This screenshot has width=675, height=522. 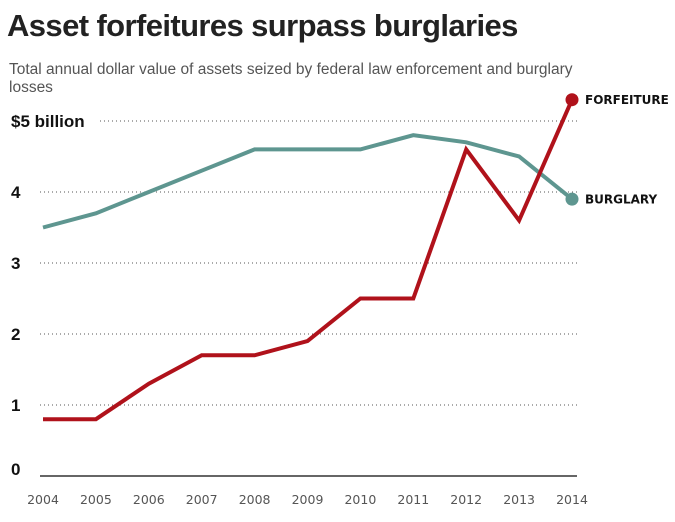 What do you see at coordinates (627, 100) in the screenshot?
I see `series-label-forfeiture: FORFEITURE` at bounding box center [627, 100].